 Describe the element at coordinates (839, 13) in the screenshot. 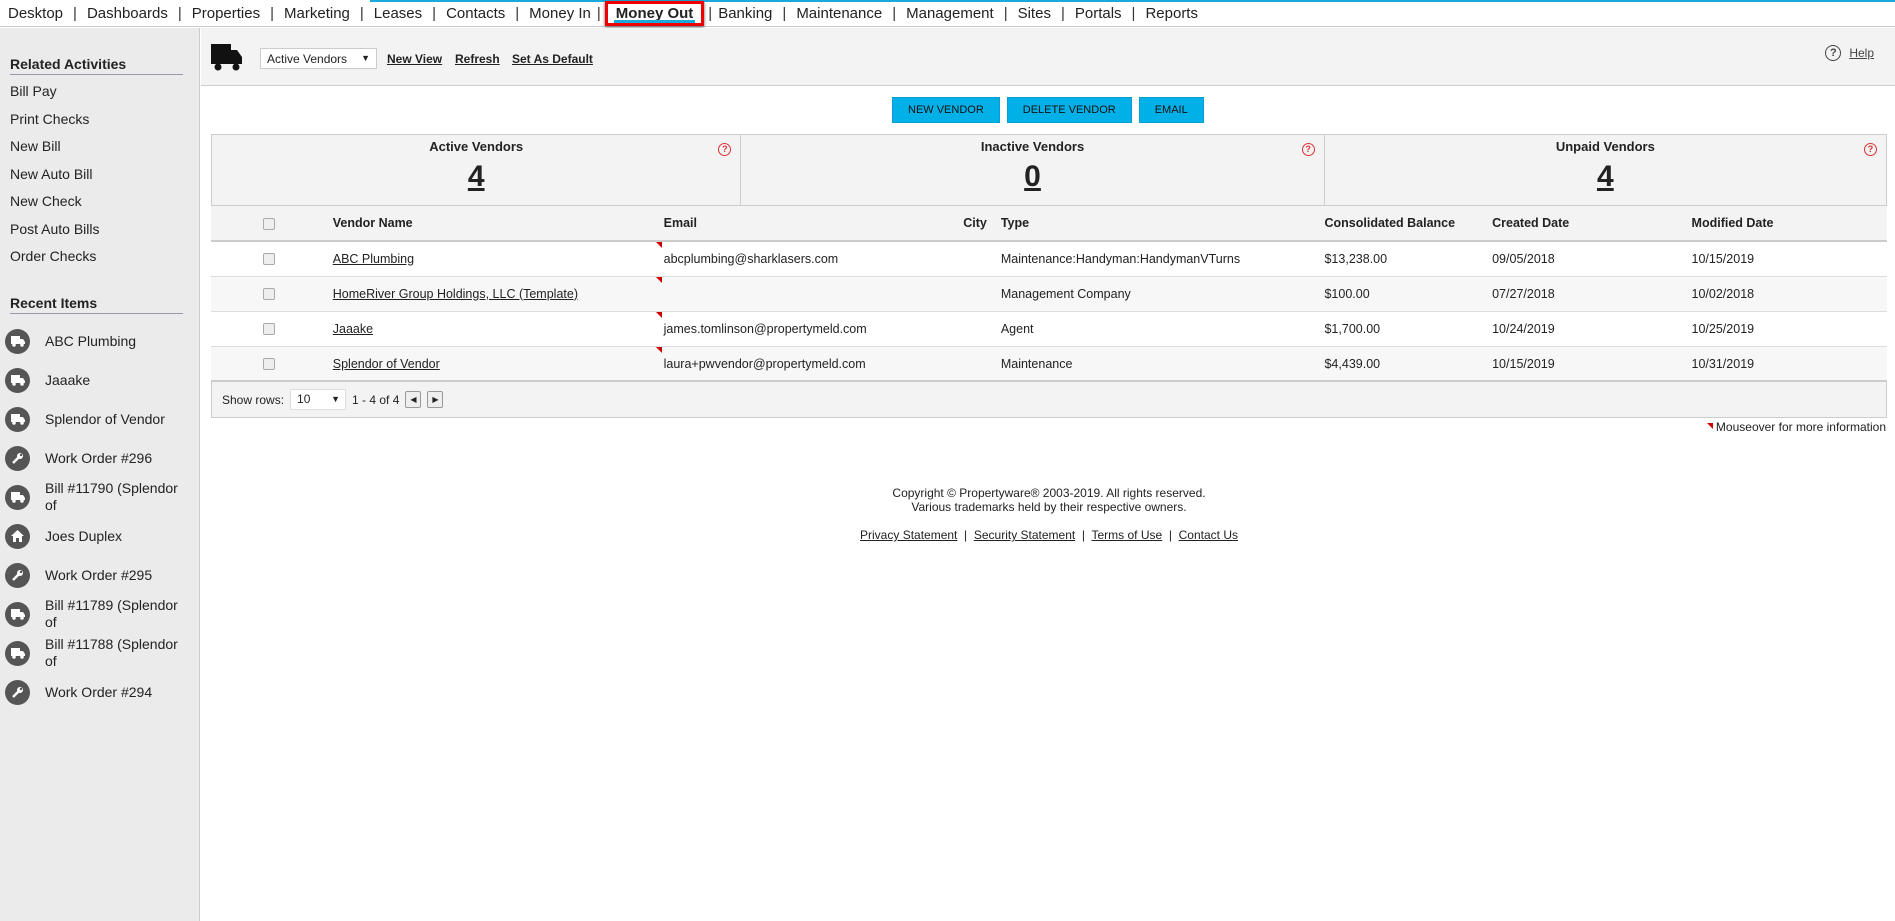

I see `nav-maintenance: Maintenance` at that location.